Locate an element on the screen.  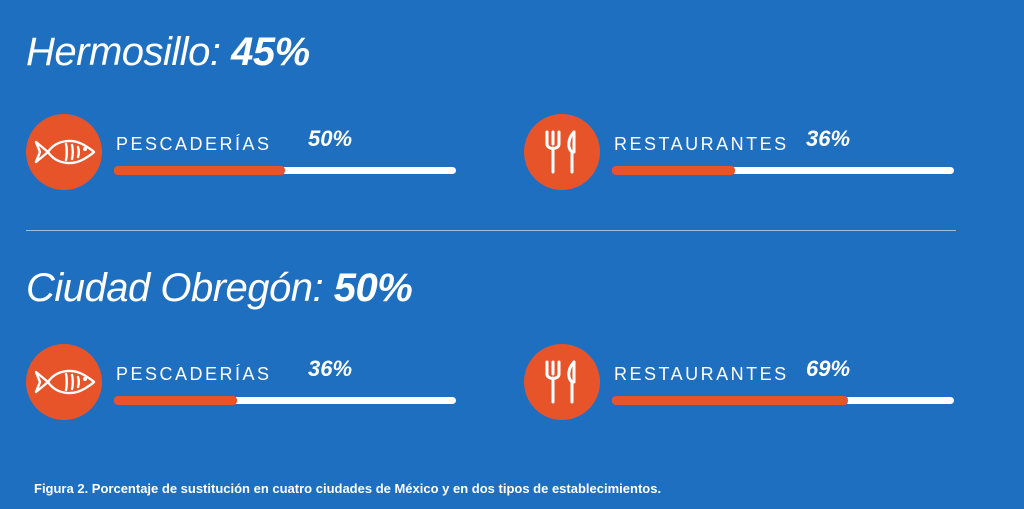
city-overall-percentage: 45% is located at coordinates (270, 52).